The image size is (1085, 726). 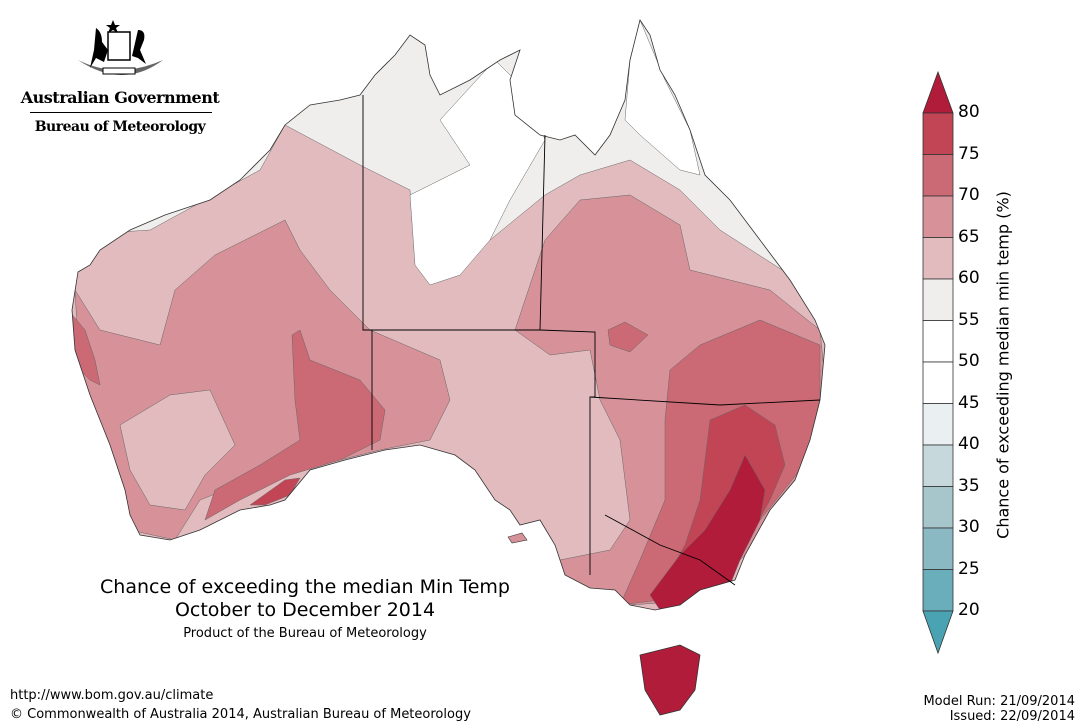 What do you see at coordinates (120, 97) in the screenshot?
I see `logo-government-text: Australian Government` at bounding box center [120, 97].